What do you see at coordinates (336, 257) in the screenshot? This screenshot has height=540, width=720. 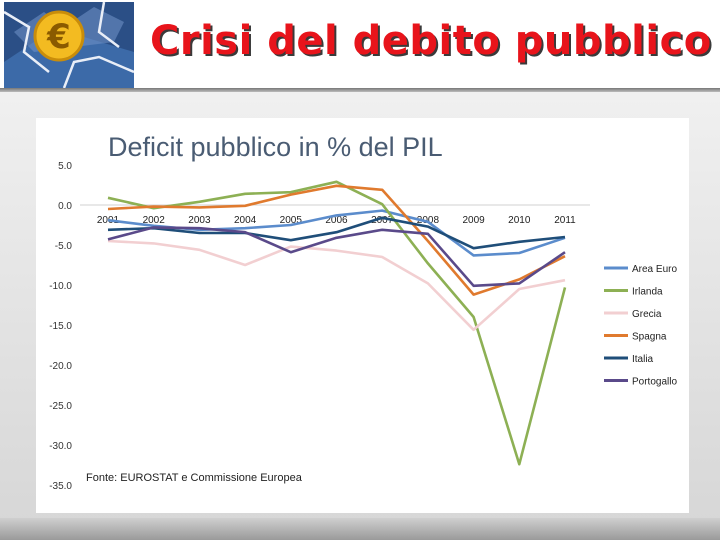 I see `series-line-portogallo` at bounding box center [336, 257].